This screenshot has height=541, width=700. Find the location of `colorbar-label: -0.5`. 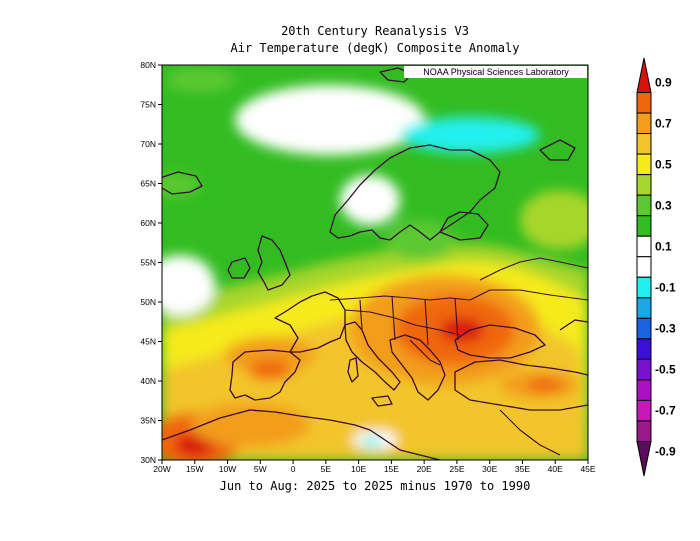

colorbar-label: -0.5 is located at coordinates (665, 370).